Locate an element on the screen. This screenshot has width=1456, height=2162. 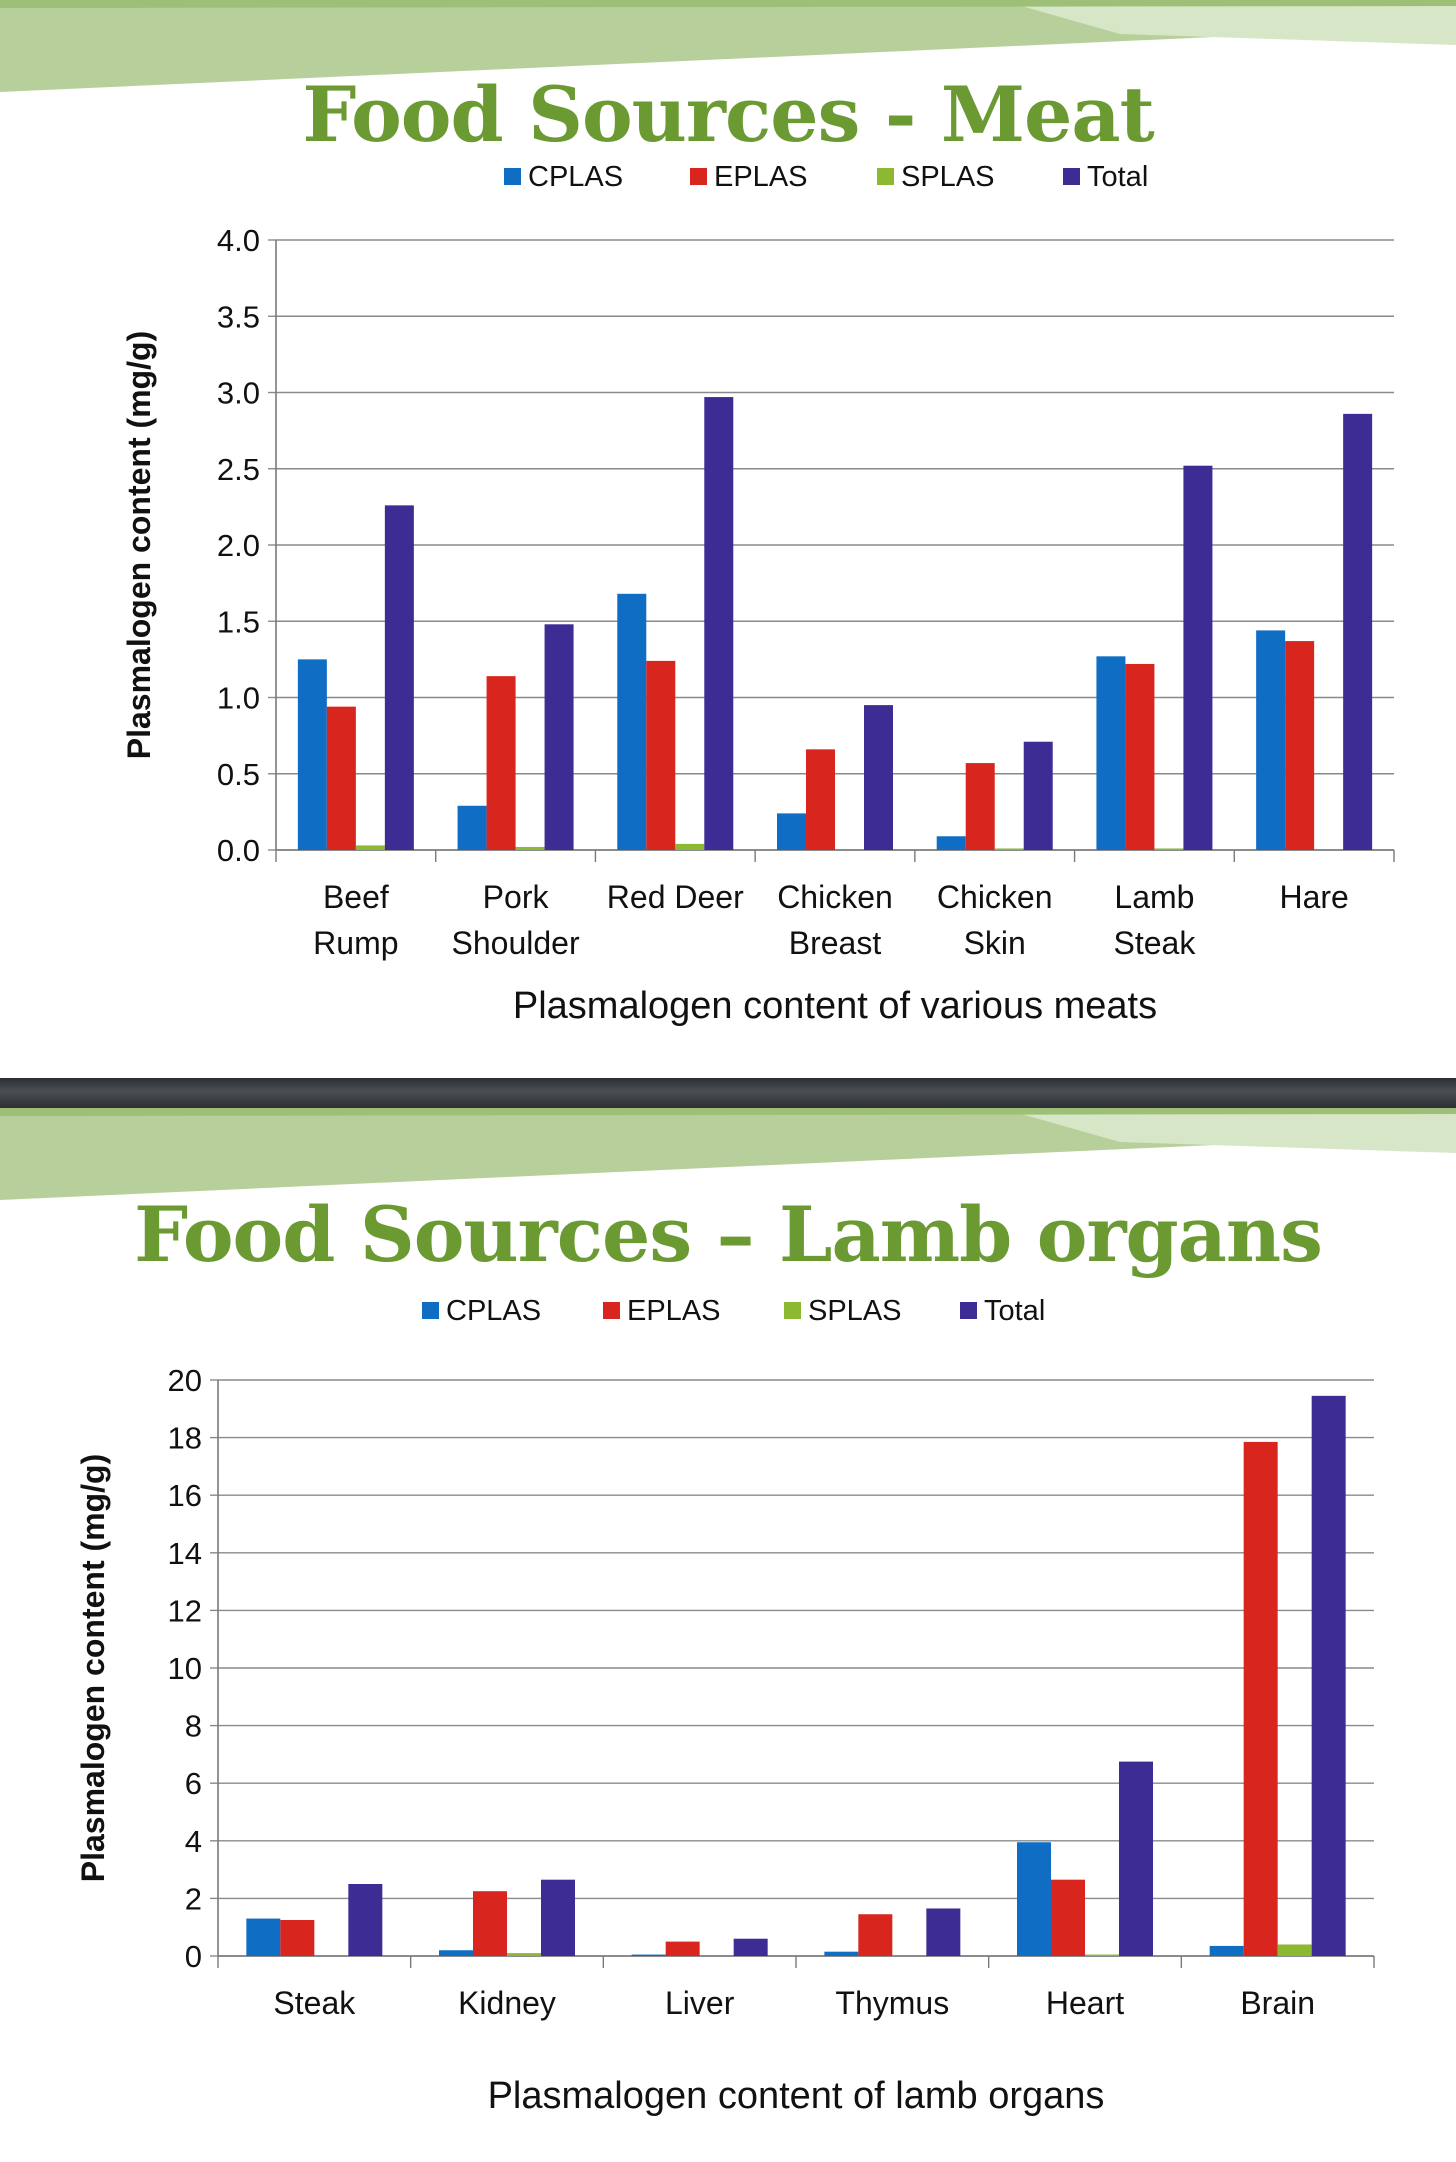
x-axis-title: Plasmalogen content of lamb organs is located at coordinates (796, 2096).